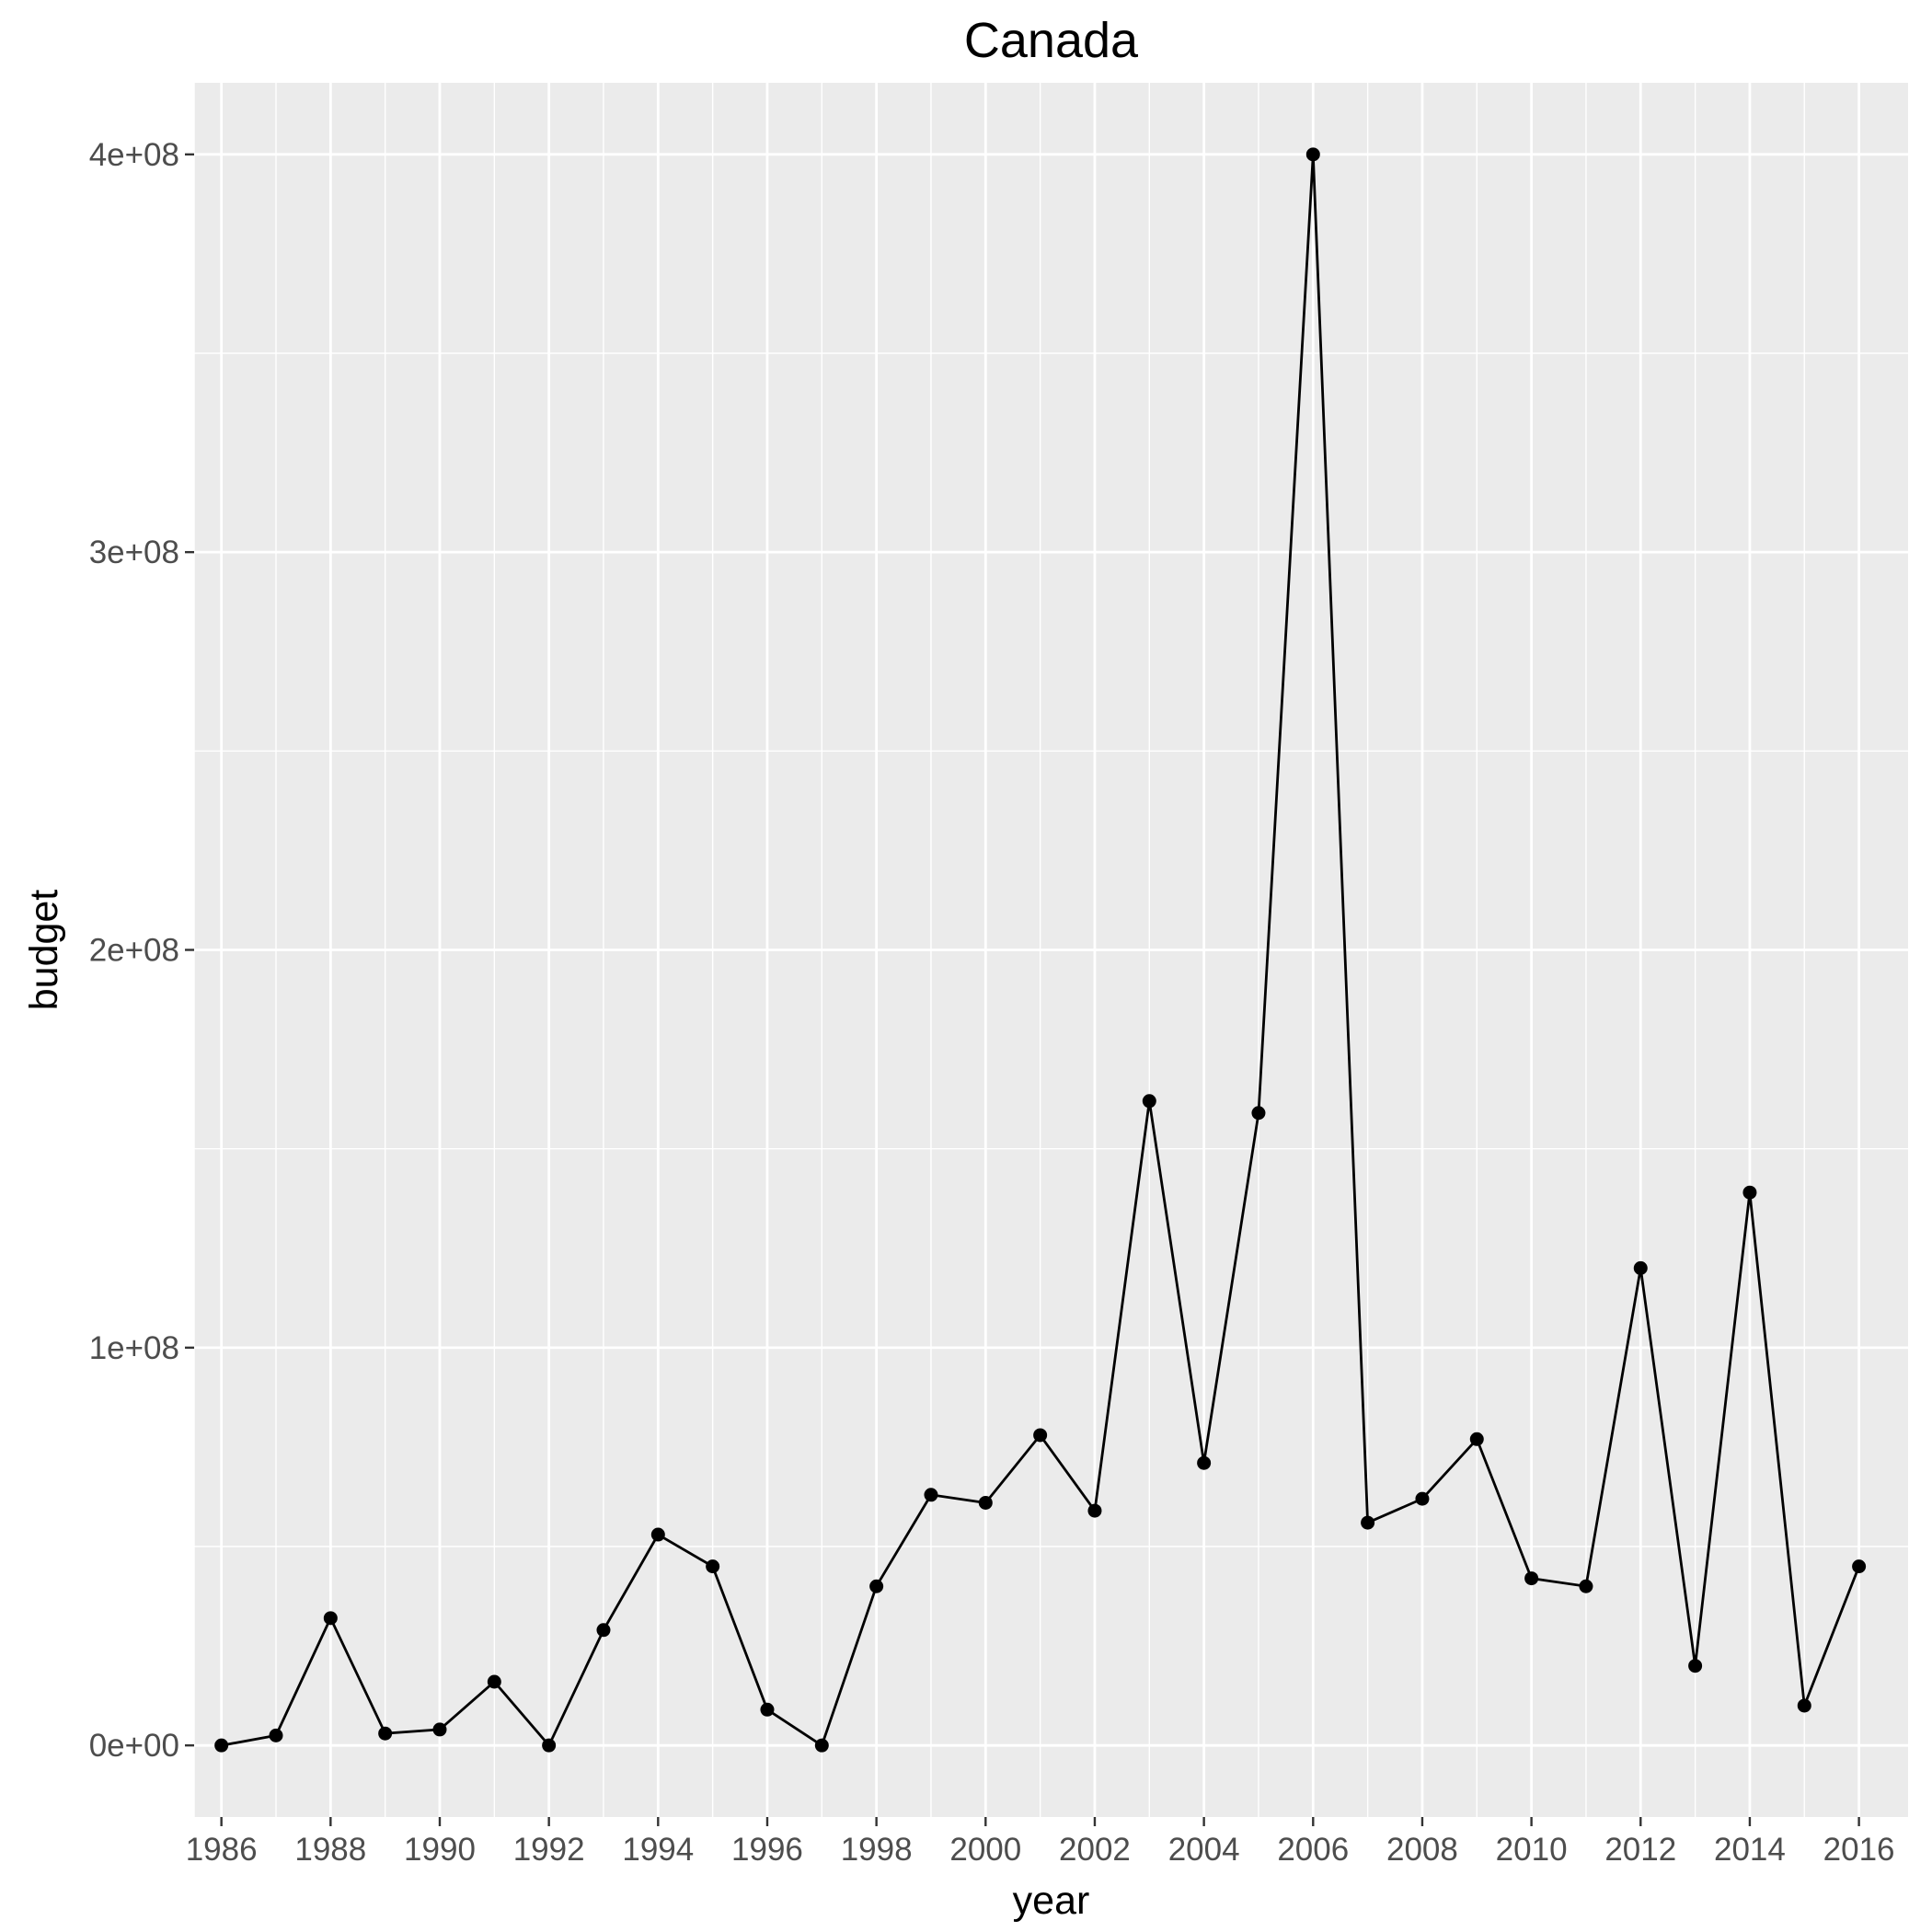  I want to click on x-tick-label: 2006, so click(1313, 1850).